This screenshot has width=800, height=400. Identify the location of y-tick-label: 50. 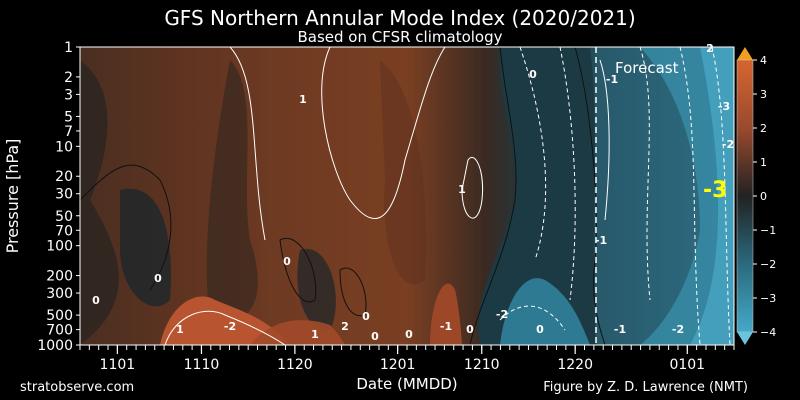
(64, 217).